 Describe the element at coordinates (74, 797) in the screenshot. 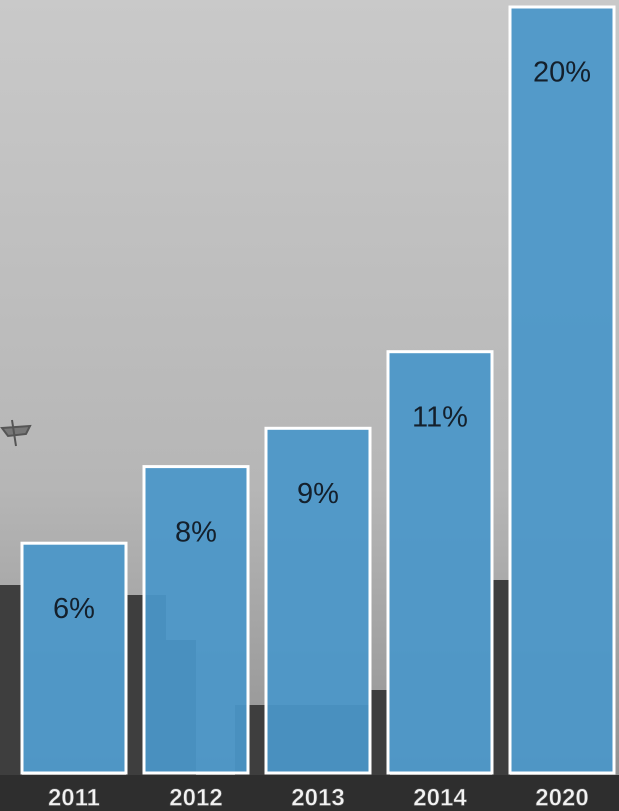

I see `x-tick-label: 2011` at that location.